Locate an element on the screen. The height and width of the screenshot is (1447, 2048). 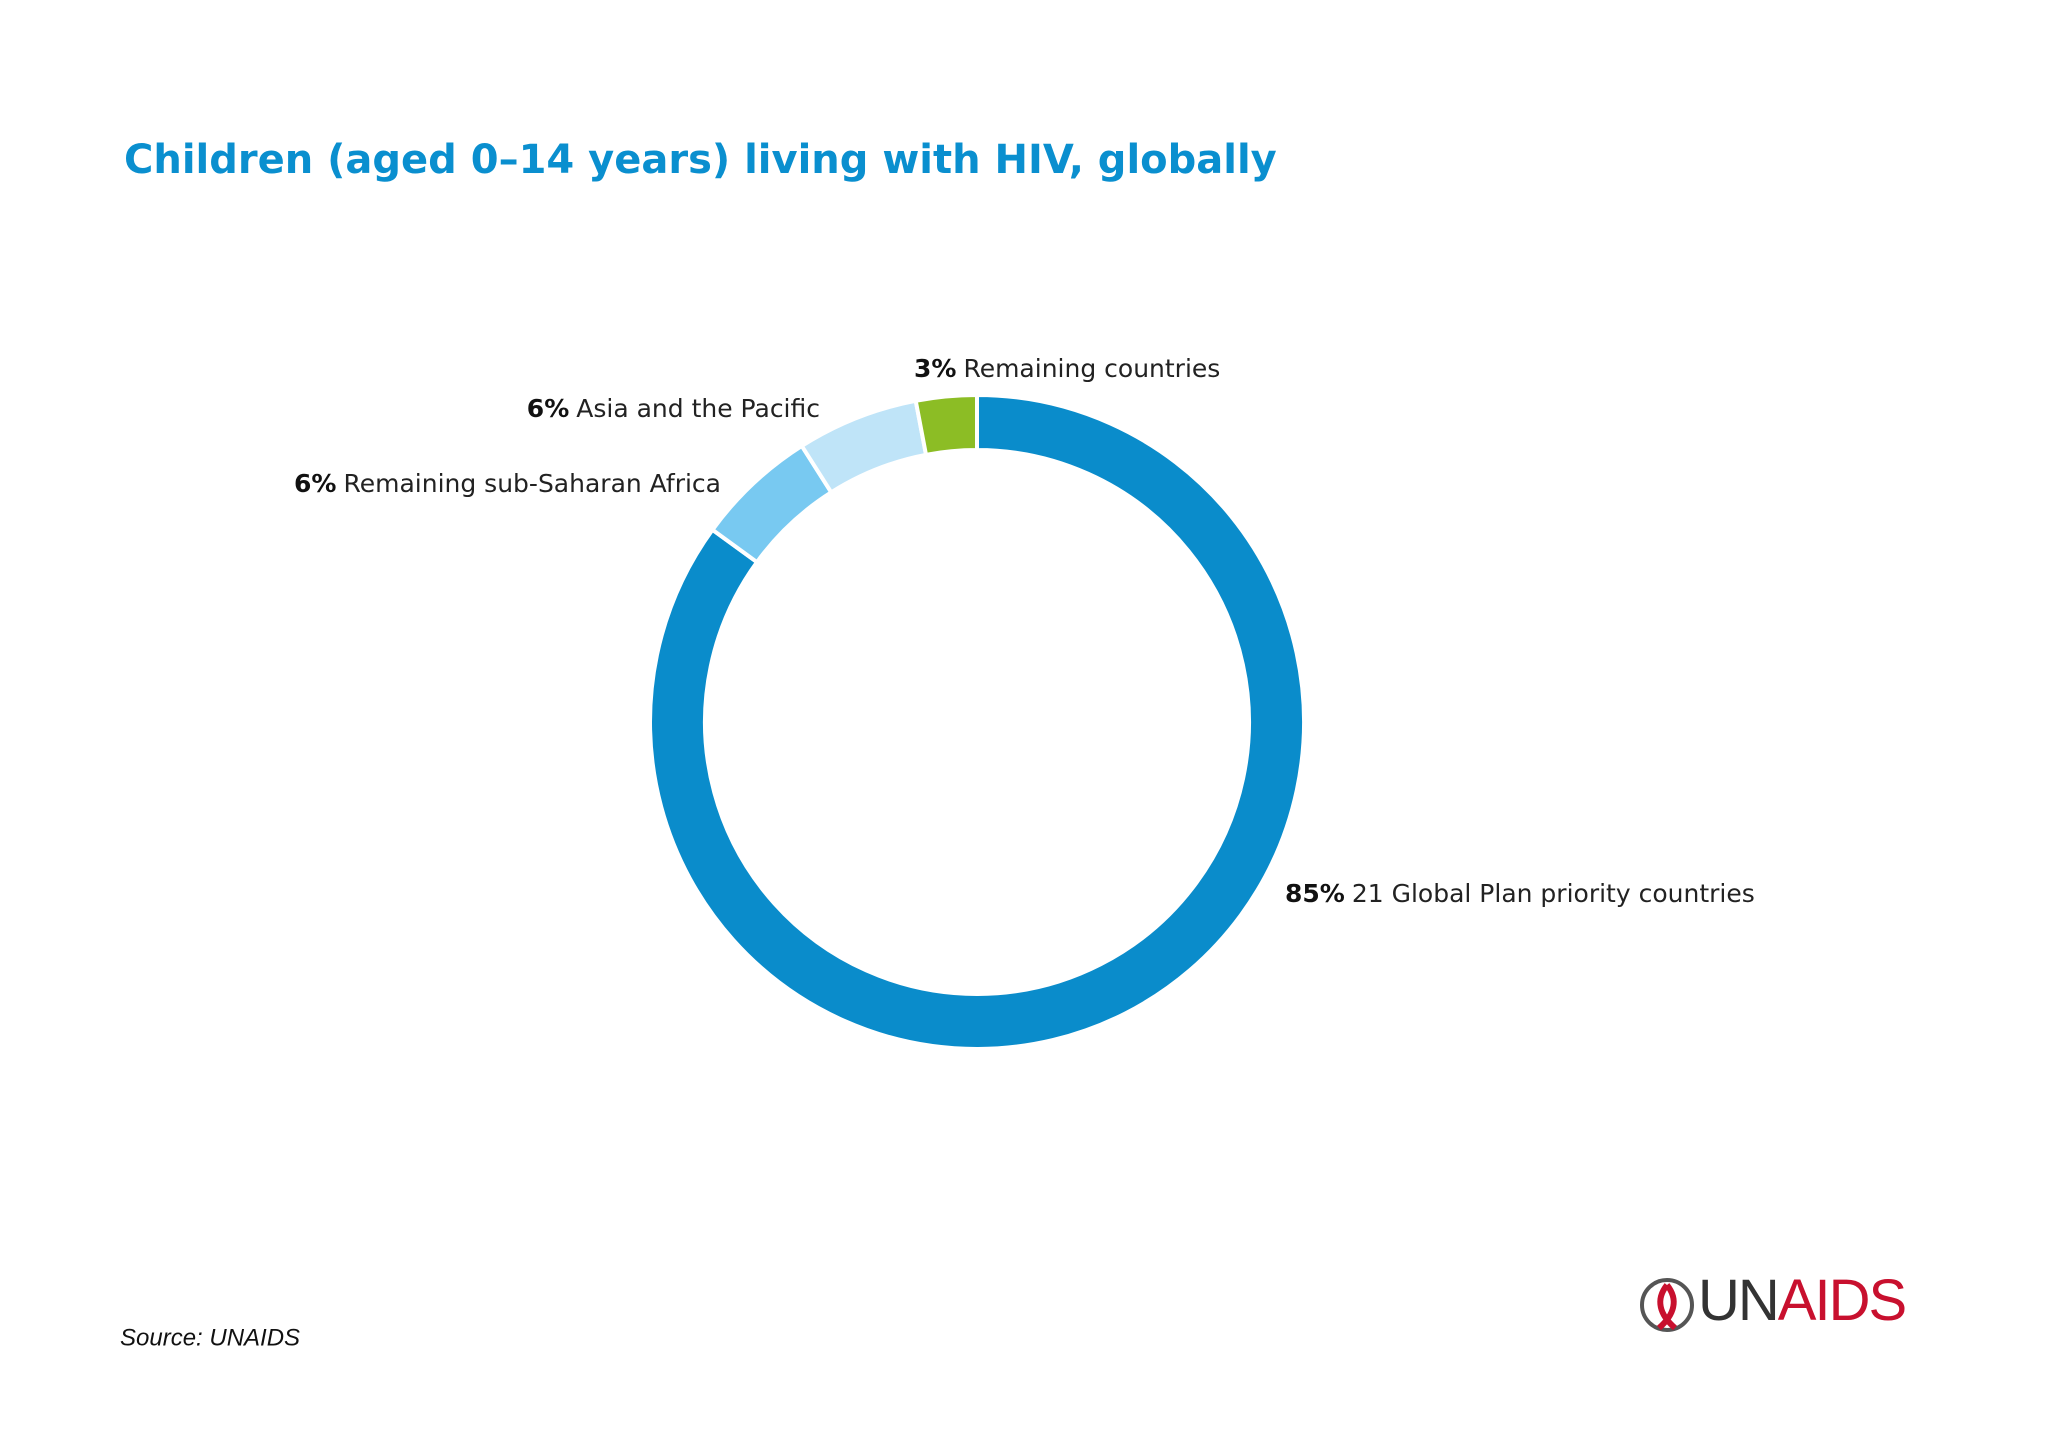
logo: UNAIDS is located at coordinates (1773, 1300).